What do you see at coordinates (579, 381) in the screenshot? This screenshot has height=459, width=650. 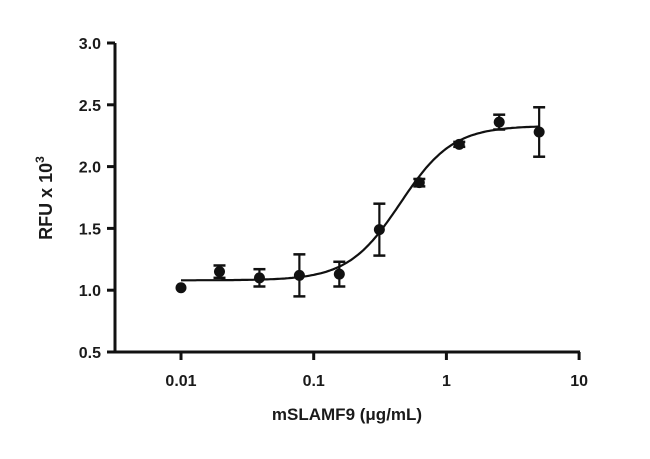 I see `x-tick-label: 10` at bounding box center [579, 381].